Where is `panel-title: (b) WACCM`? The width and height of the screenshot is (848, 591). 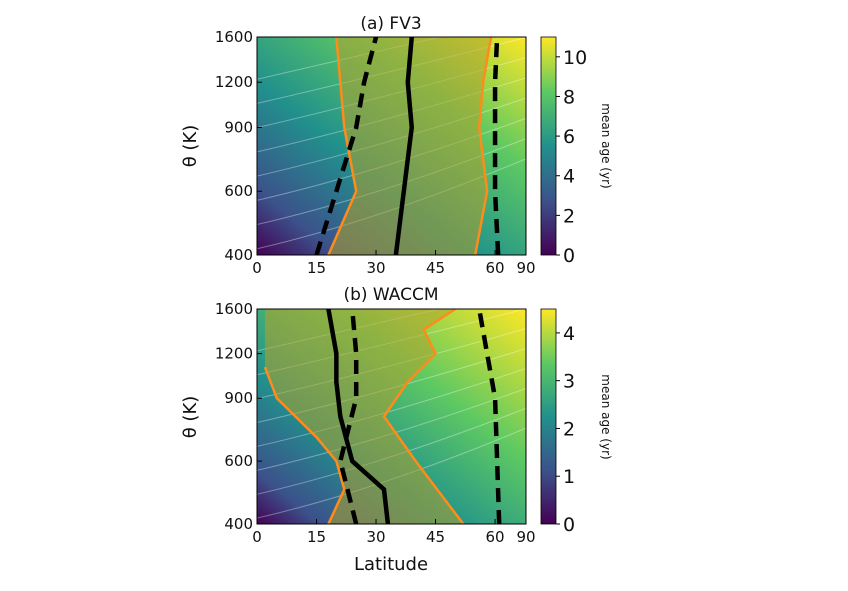 panel-title: (b) WACCM is located at coordinates (390, 295).